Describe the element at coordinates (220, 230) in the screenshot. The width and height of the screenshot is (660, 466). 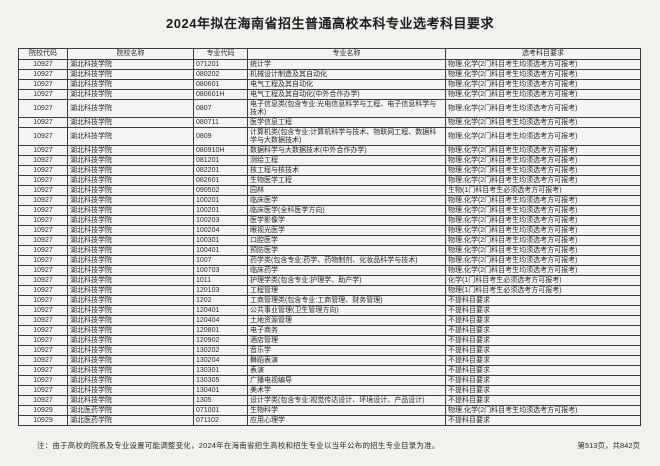
I see `cell-major-code: 100204` at that location.